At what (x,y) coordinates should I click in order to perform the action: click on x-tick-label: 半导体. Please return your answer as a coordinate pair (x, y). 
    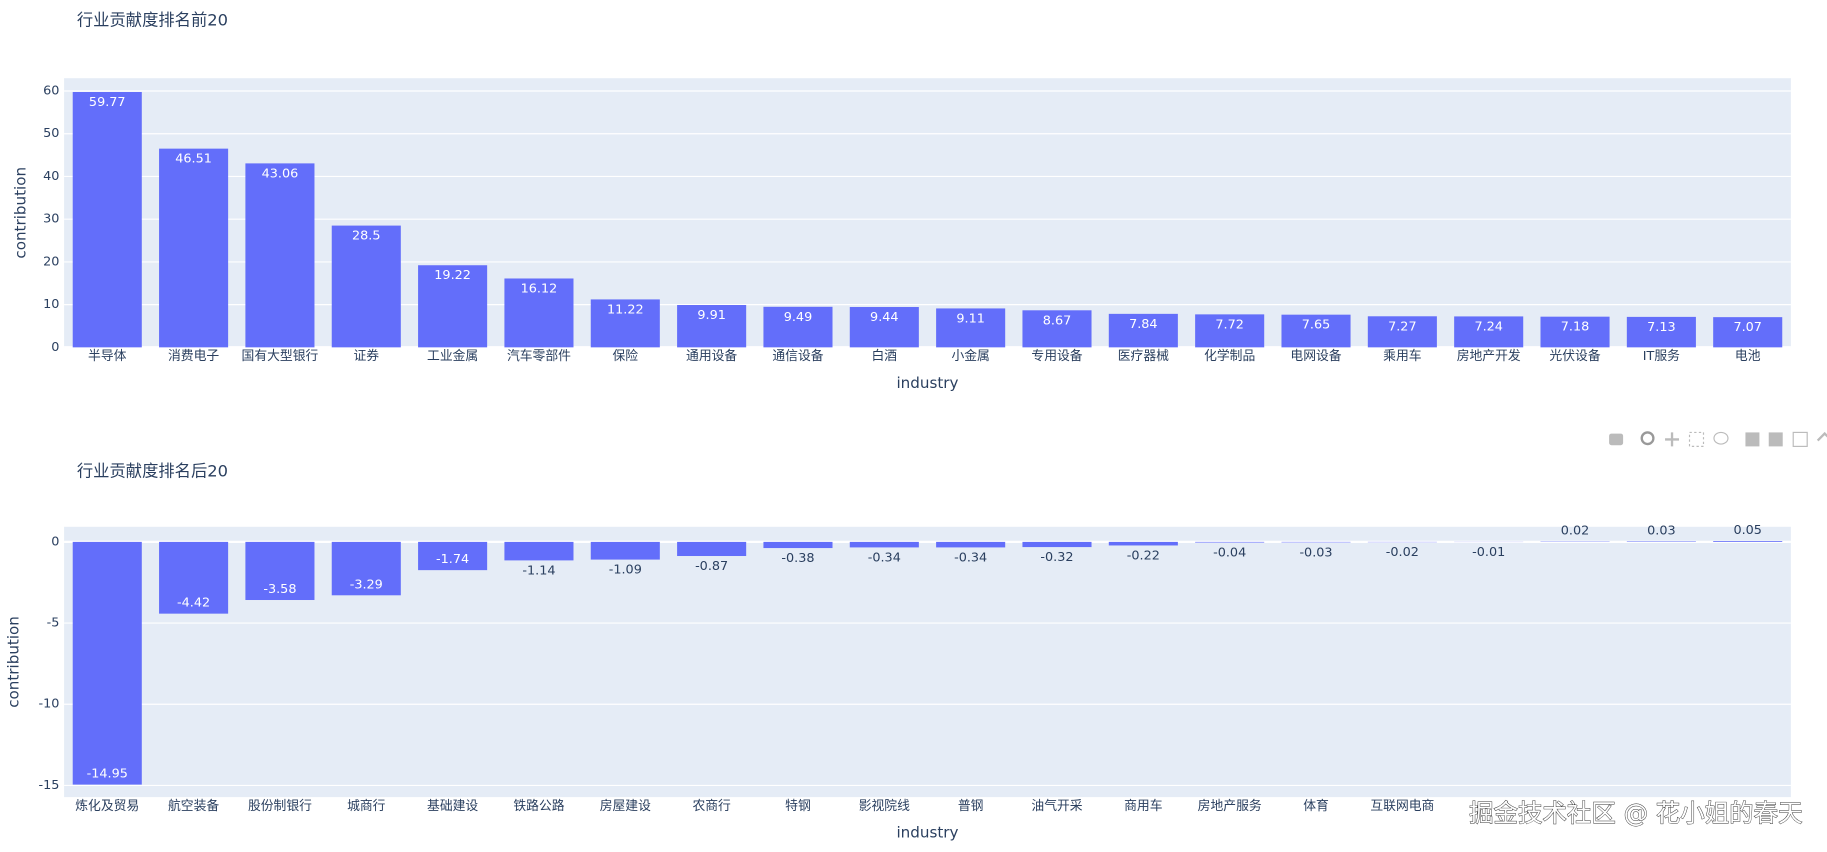
    Looking at the image, I should click on (107, 356).